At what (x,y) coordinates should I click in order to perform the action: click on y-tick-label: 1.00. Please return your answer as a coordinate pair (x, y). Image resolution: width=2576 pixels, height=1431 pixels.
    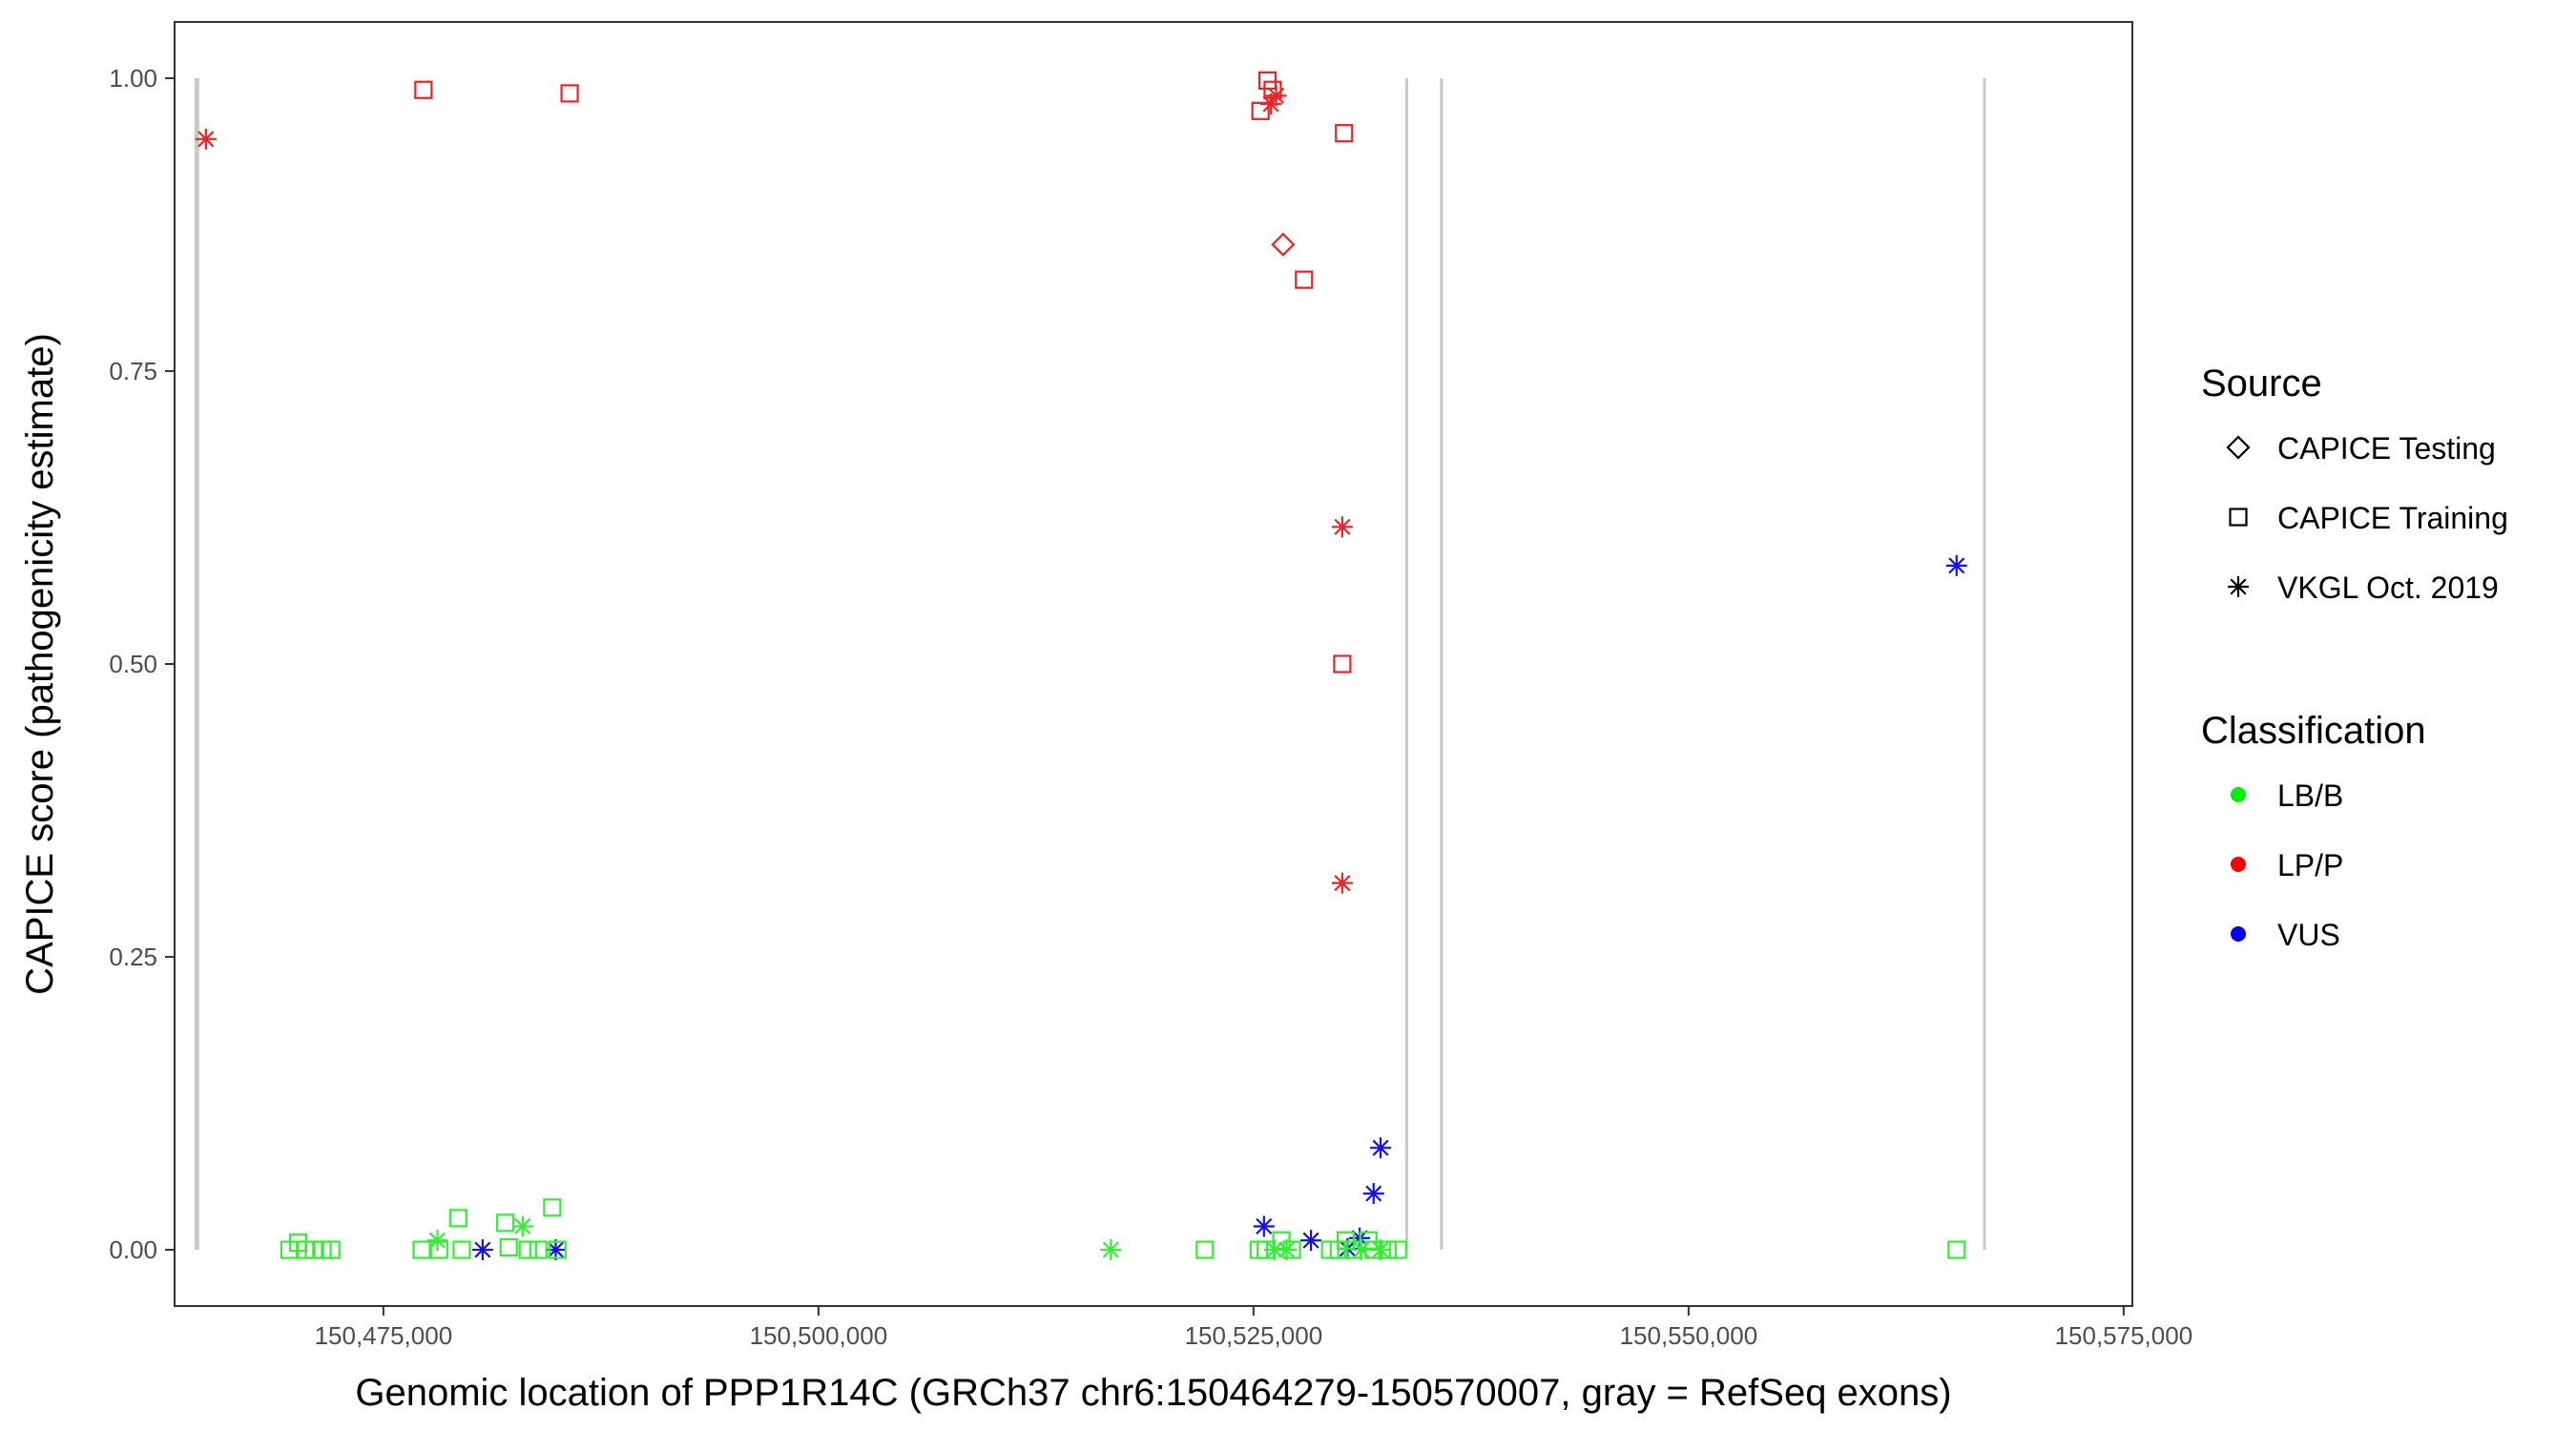
    Looking at the image, I should click on (133, 78).